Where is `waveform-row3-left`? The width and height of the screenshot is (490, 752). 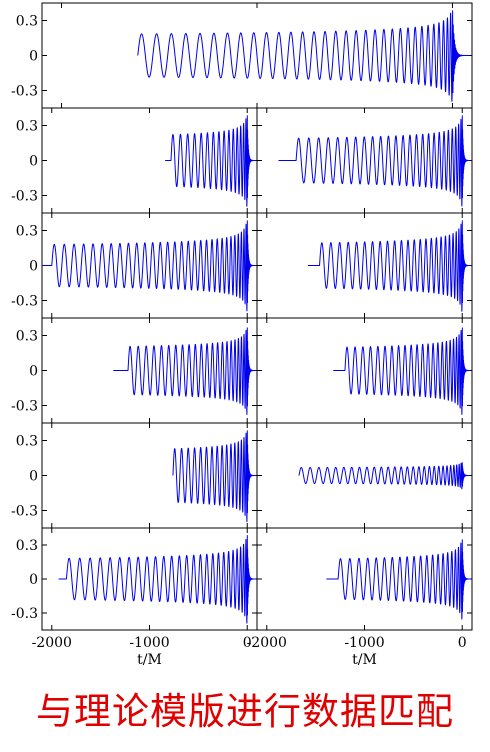
waveform-row3-left is located at coordinates (149, 266).